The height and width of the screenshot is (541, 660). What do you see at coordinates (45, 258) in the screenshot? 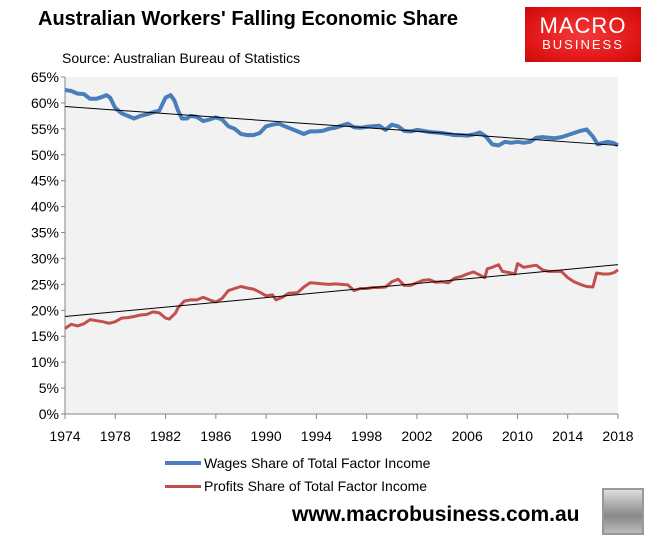
I see `y-tick-label: 30%` at bounding box center [45, 258].